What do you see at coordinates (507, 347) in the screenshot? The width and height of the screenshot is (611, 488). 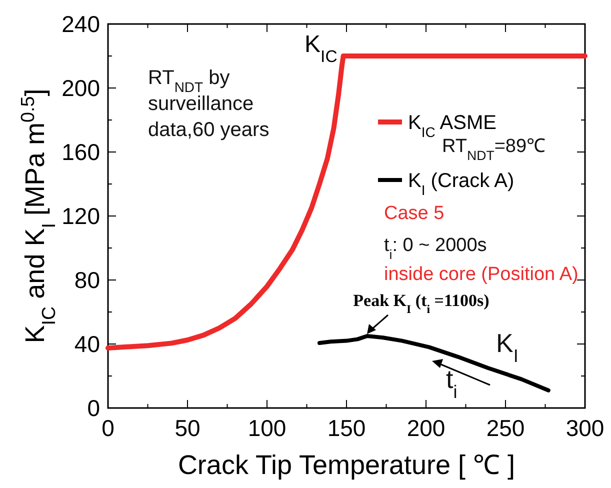 I see `annotation: K$_{I}$` at bounding box center [507, 347].